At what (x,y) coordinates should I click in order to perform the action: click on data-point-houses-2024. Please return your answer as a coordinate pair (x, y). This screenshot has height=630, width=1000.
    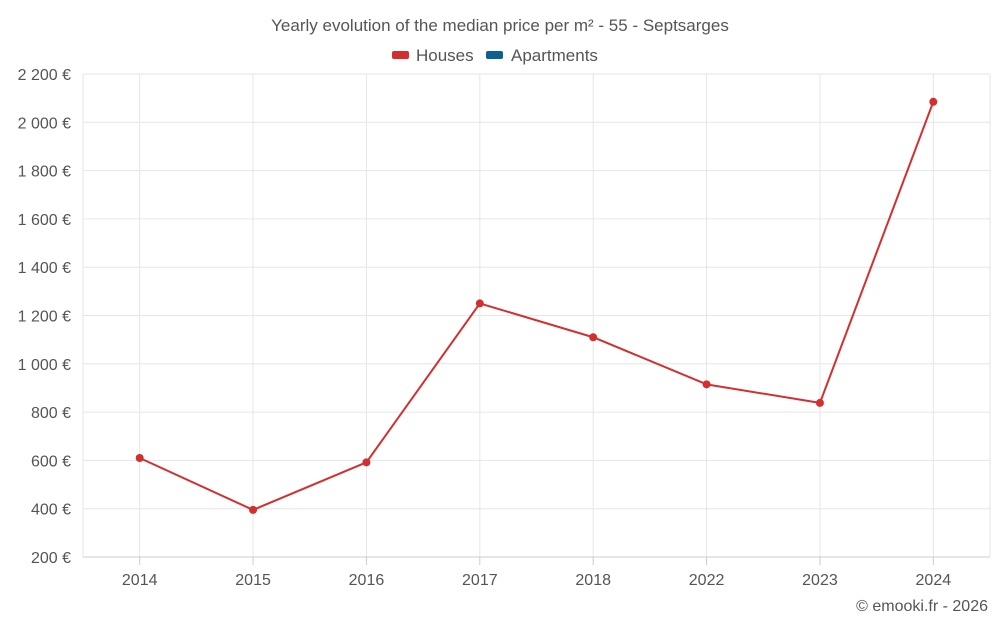
    Looking at the image, I should click on (933, 101).